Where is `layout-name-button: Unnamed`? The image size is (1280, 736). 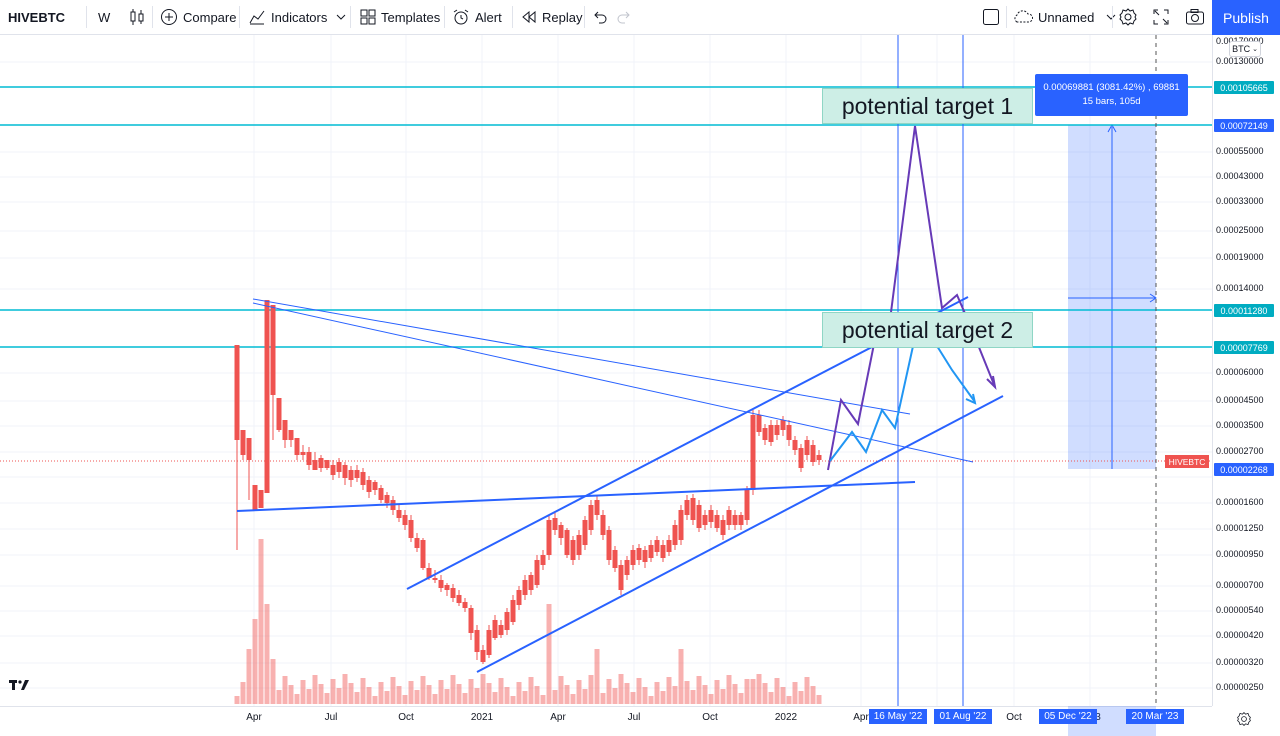 layout-name-button: Unnamed is located at coordinates (1064, 17).